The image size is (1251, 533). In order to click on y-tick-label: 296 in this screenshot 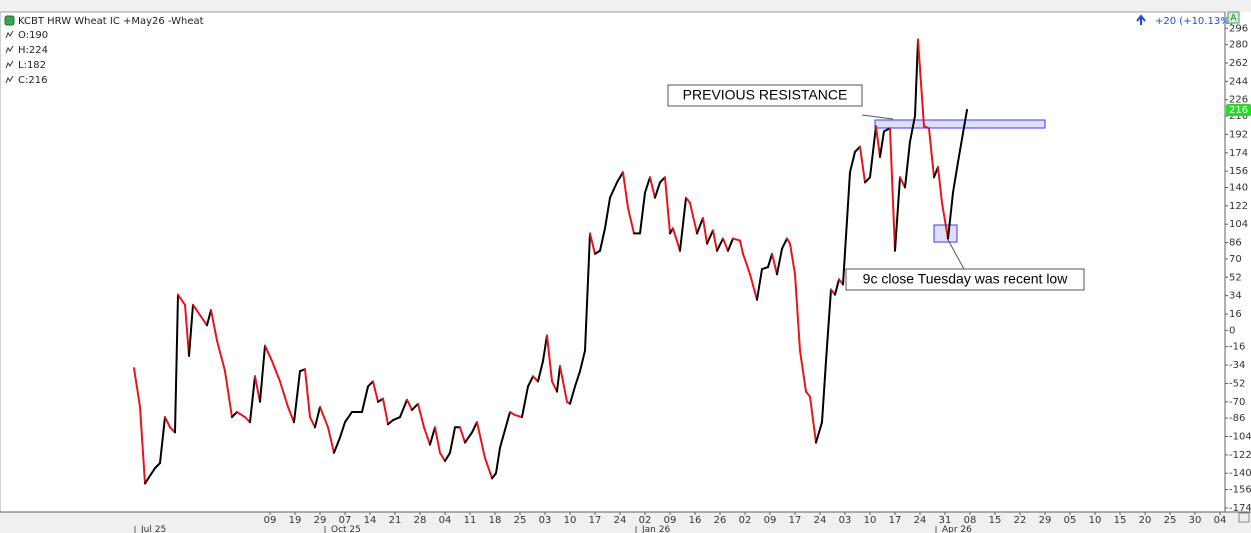, I will do `click(1238, 28)`.